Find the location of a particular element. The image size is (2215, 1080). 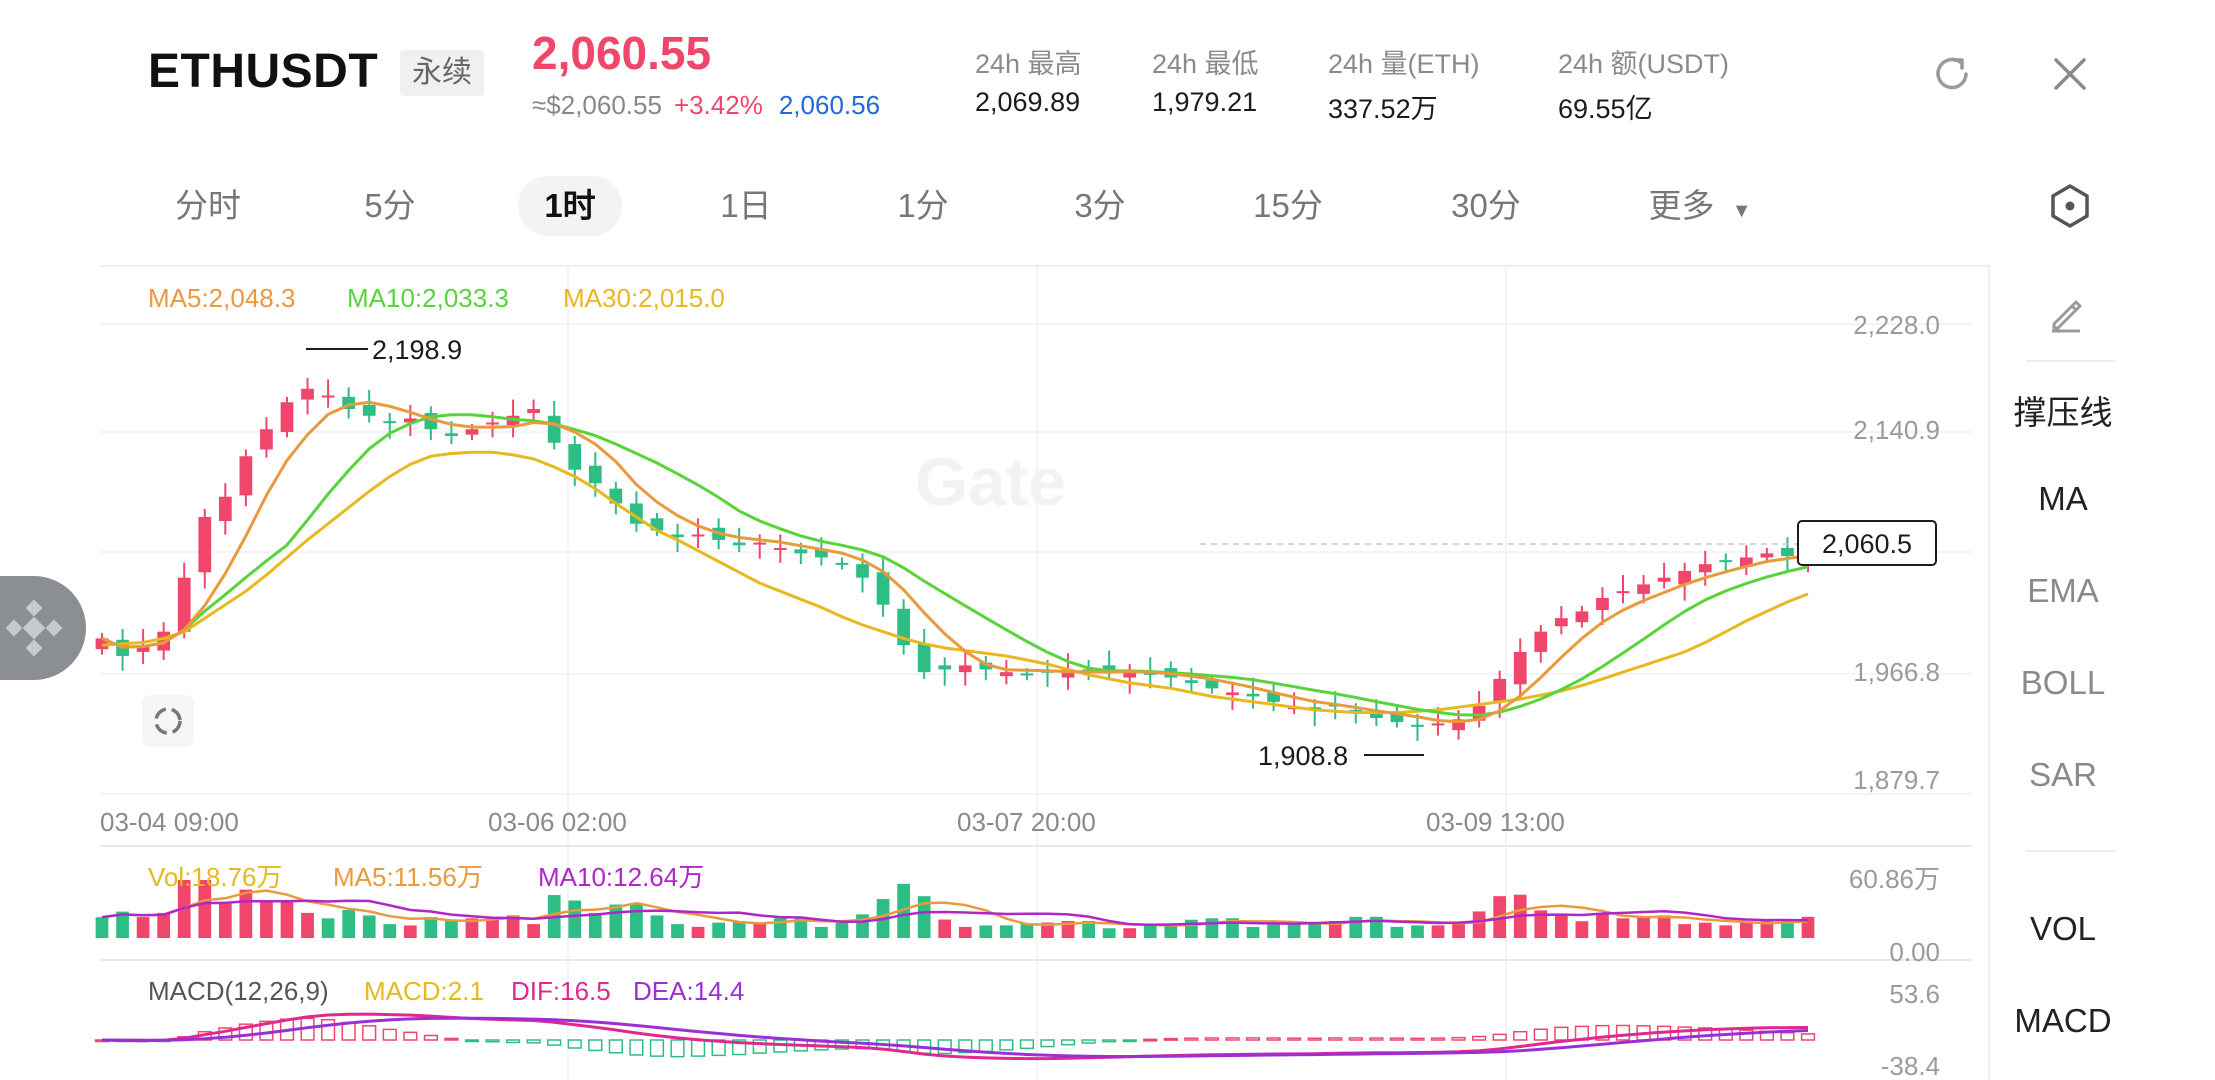

indicator-sar: SAR is located at coordinates (2063, 774).